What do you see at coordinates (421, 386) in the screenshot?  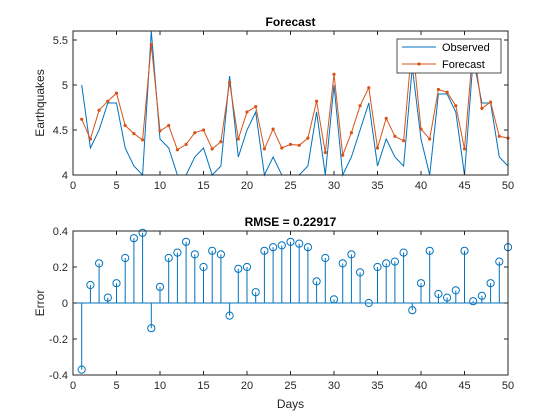 I see `error-xtick-label: 40` at bounding box center [421, 386].